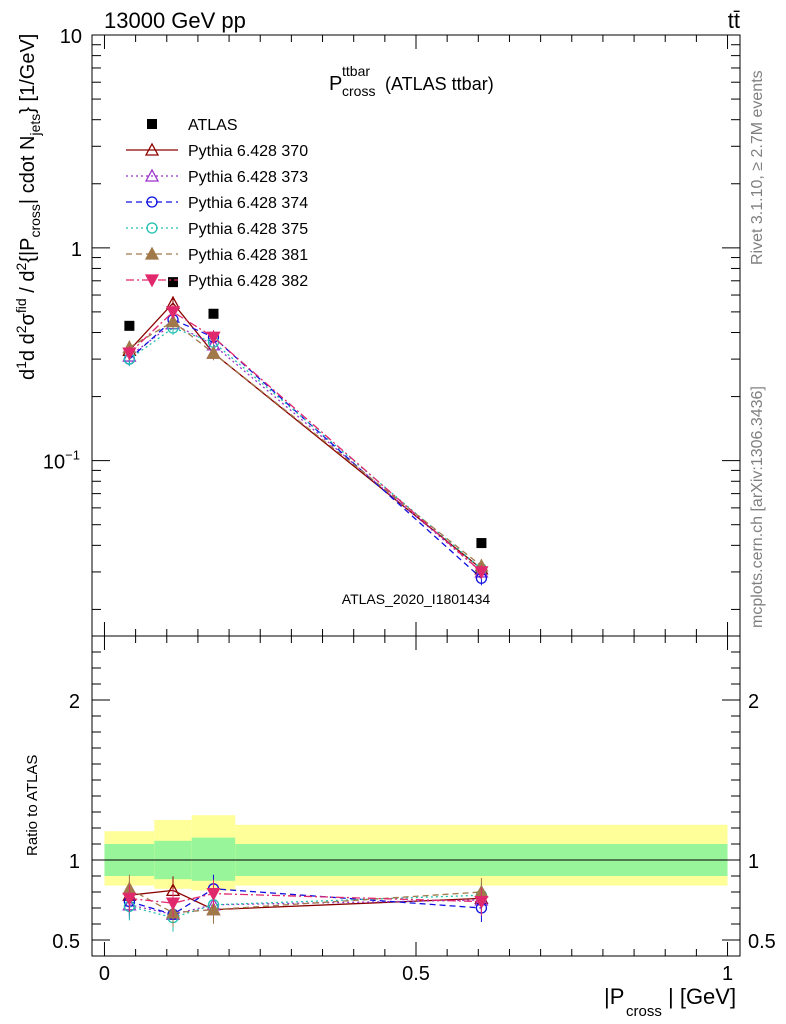 The image size is (786, 1024). What do you see at coordinates (614, 996) in the screenshot?
I see `x-label-main: |P` at bounding box center [614, 996].